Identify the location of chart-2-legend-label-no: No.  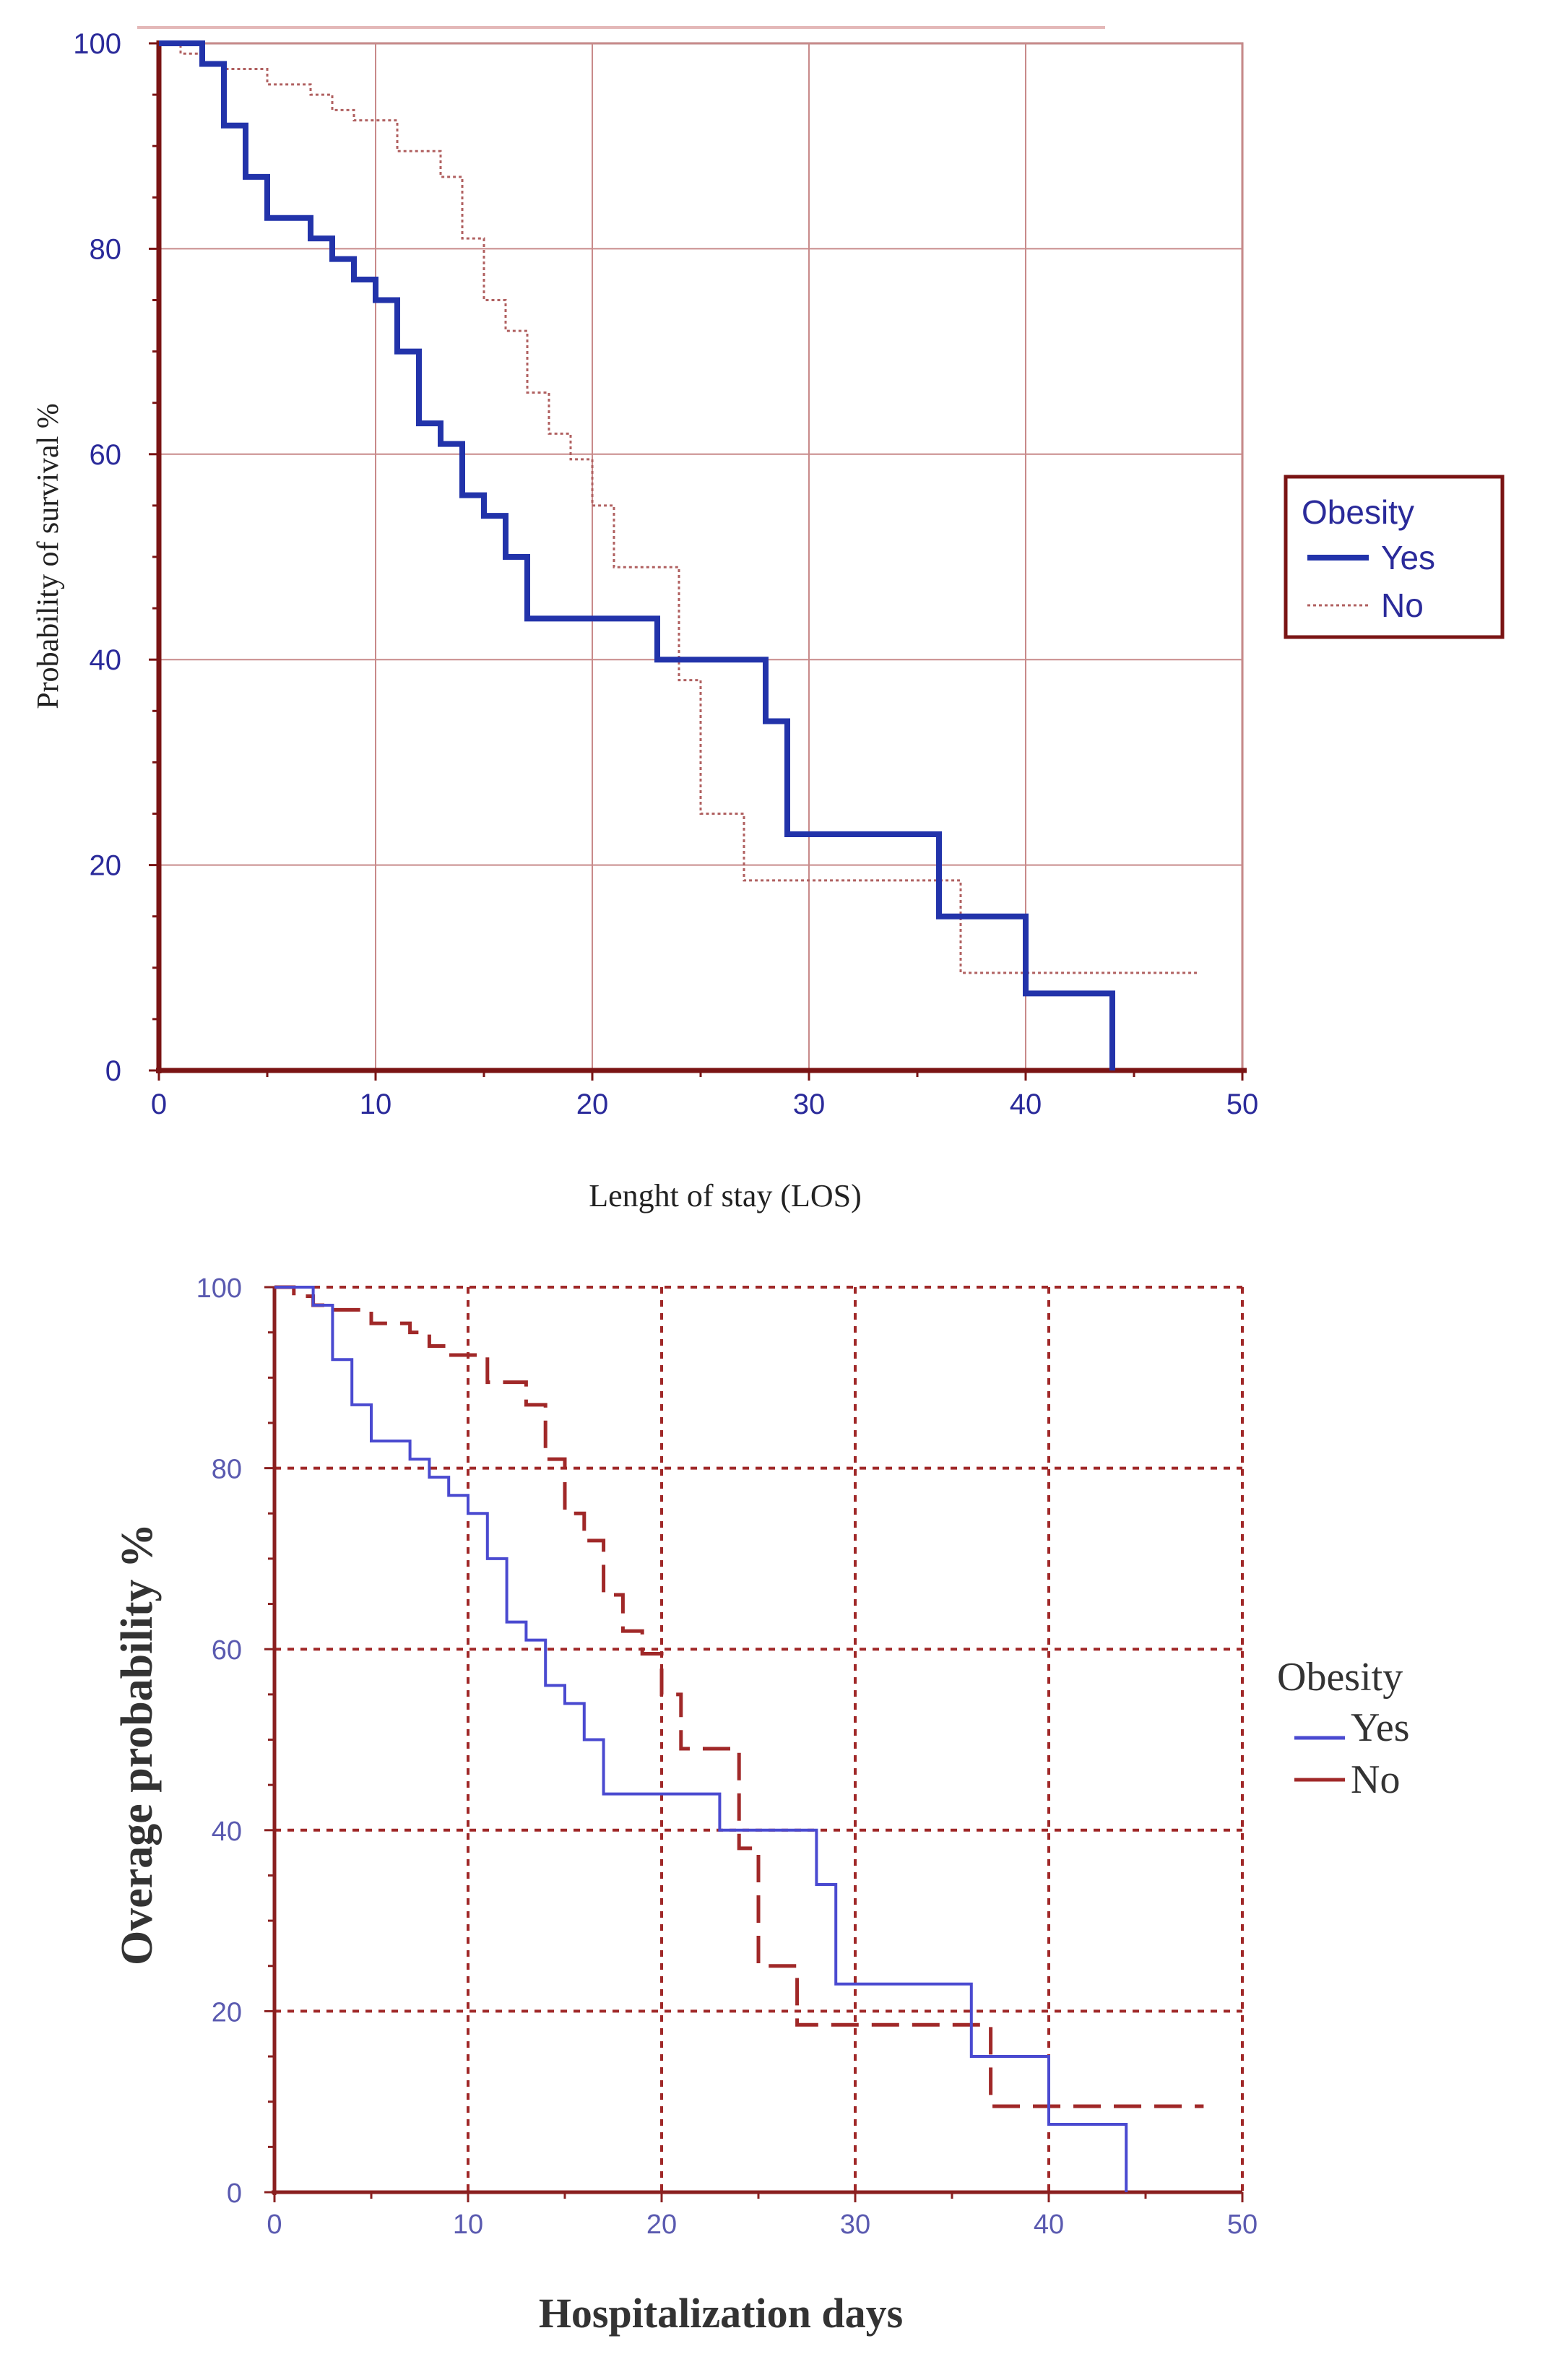
(1375, 1779).